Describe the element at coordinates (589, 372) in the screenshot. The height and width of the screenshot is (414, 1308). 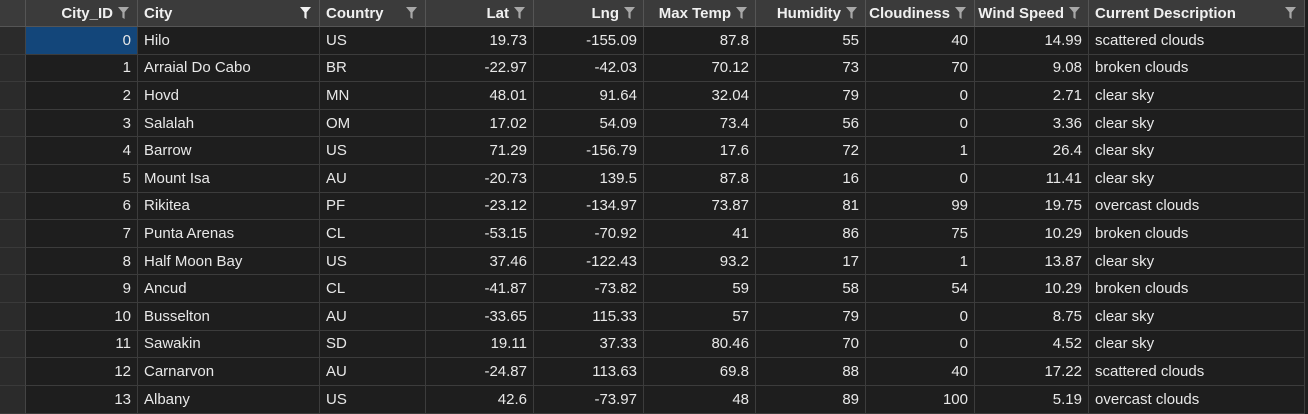
I see `table-cell: 113.63` at that location.